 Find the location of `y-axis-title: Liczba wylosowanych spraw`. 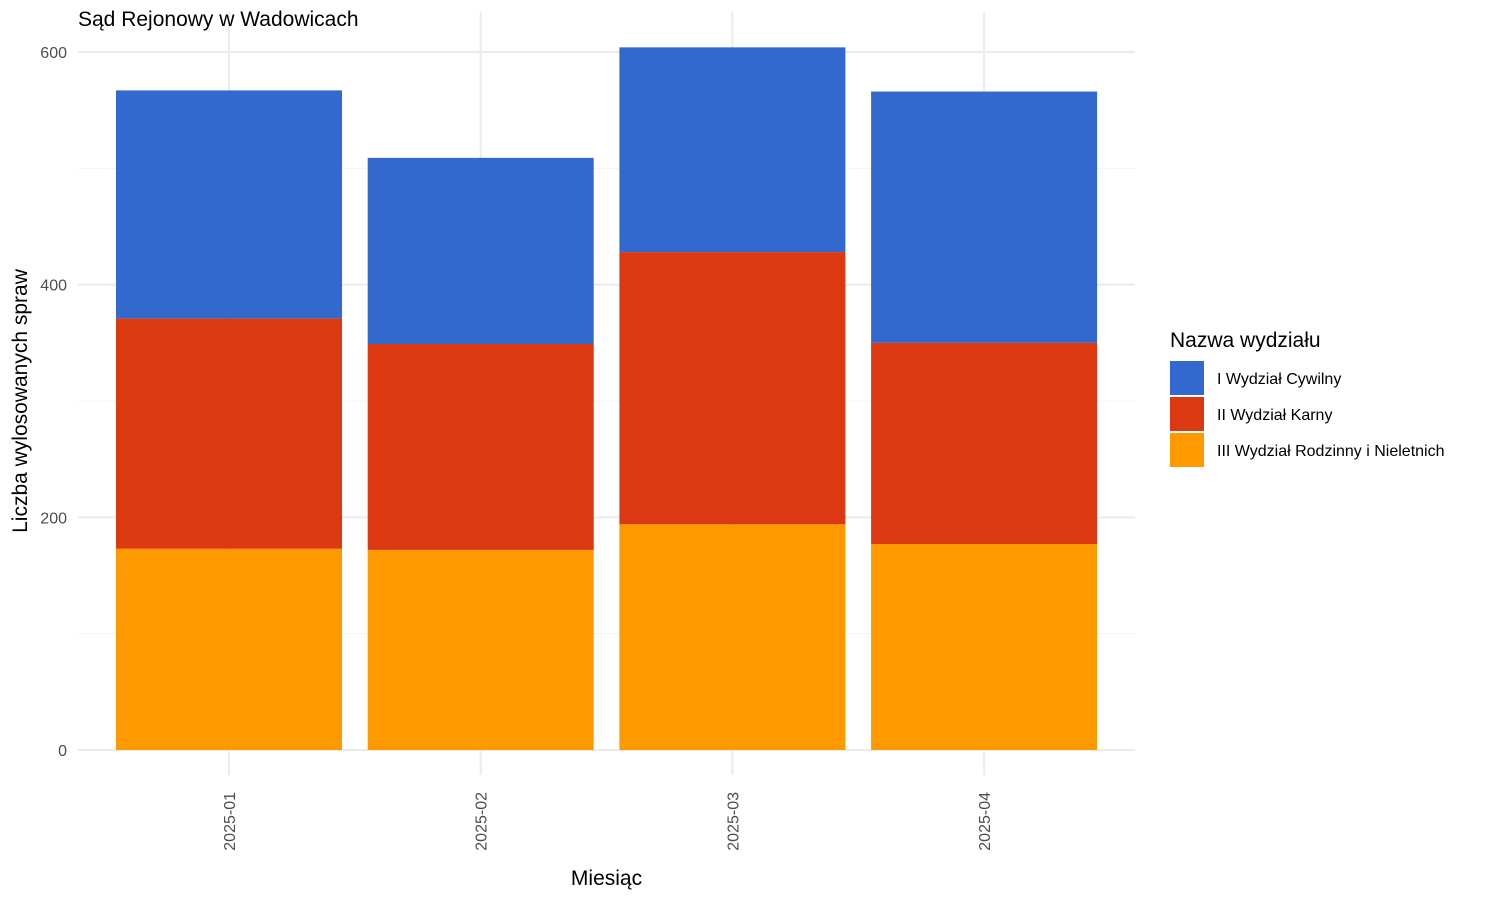

y-axis-title: Liczba wylosowanych spraw is located at coordinates (20, 400).